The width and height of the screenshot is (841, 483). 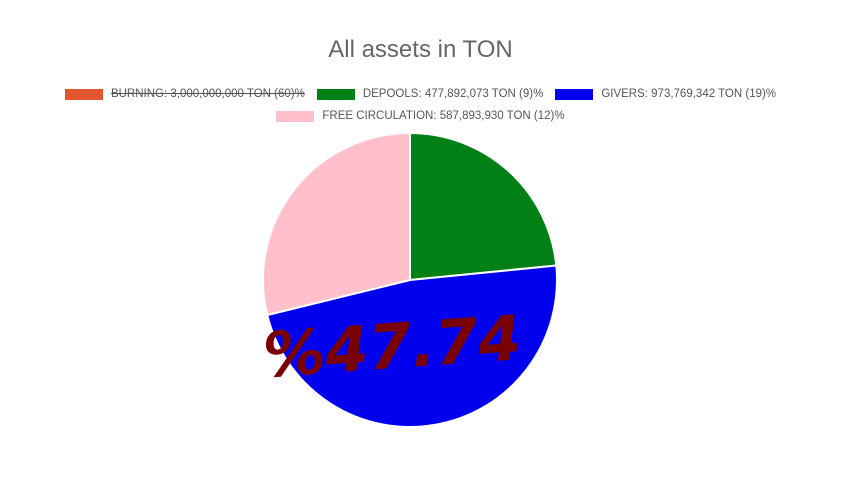 I want to click on legend-swatch-free-circulation, so click(x=295, y=116).